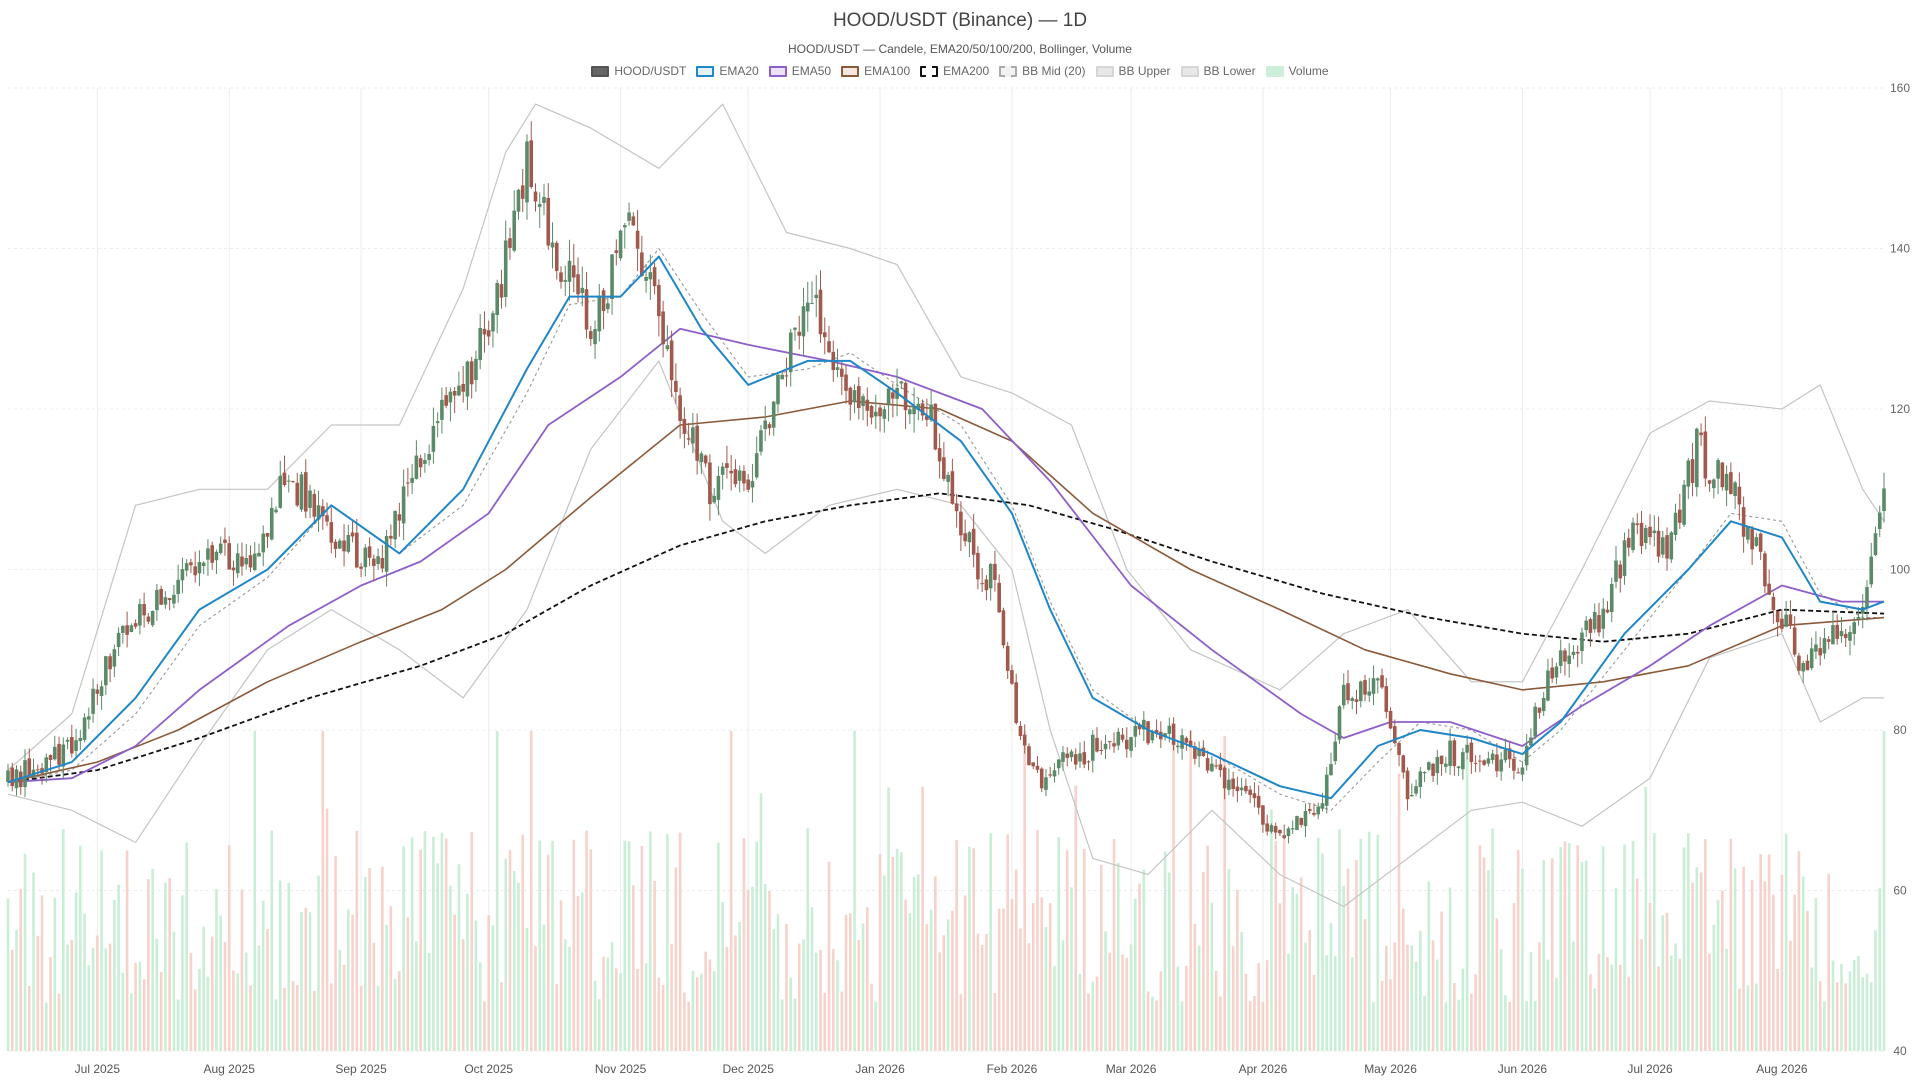  I want to click on legend-item-ema50: EMA50, so click(799, 71).